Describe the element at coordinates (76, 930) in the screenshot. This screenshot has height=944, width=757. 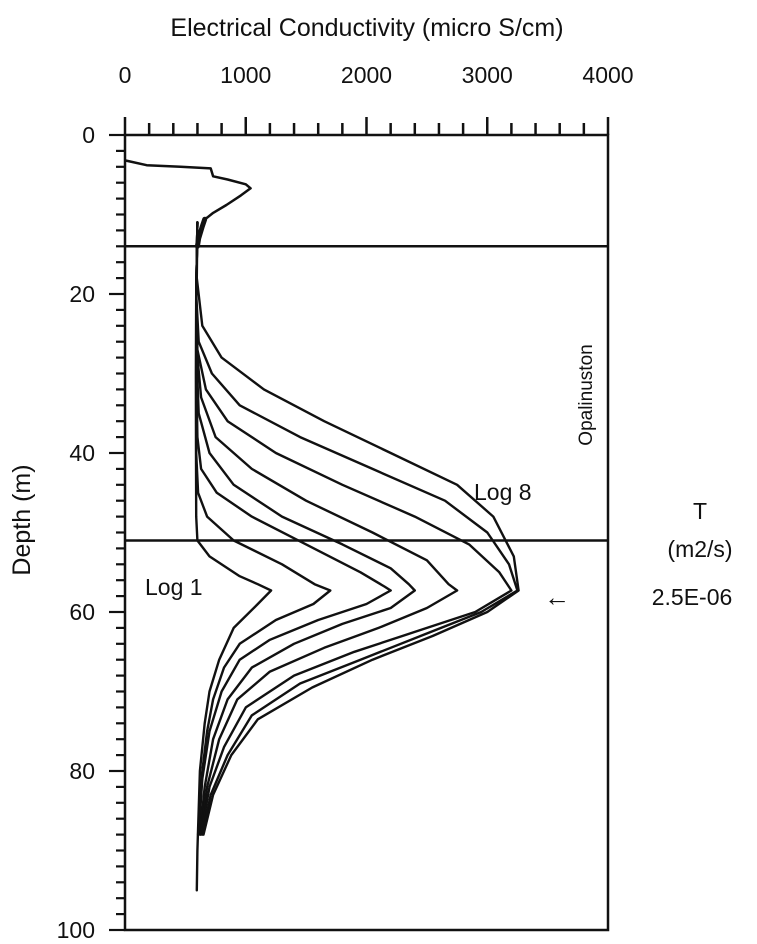
I see `y-tick-label: 100` at that location.